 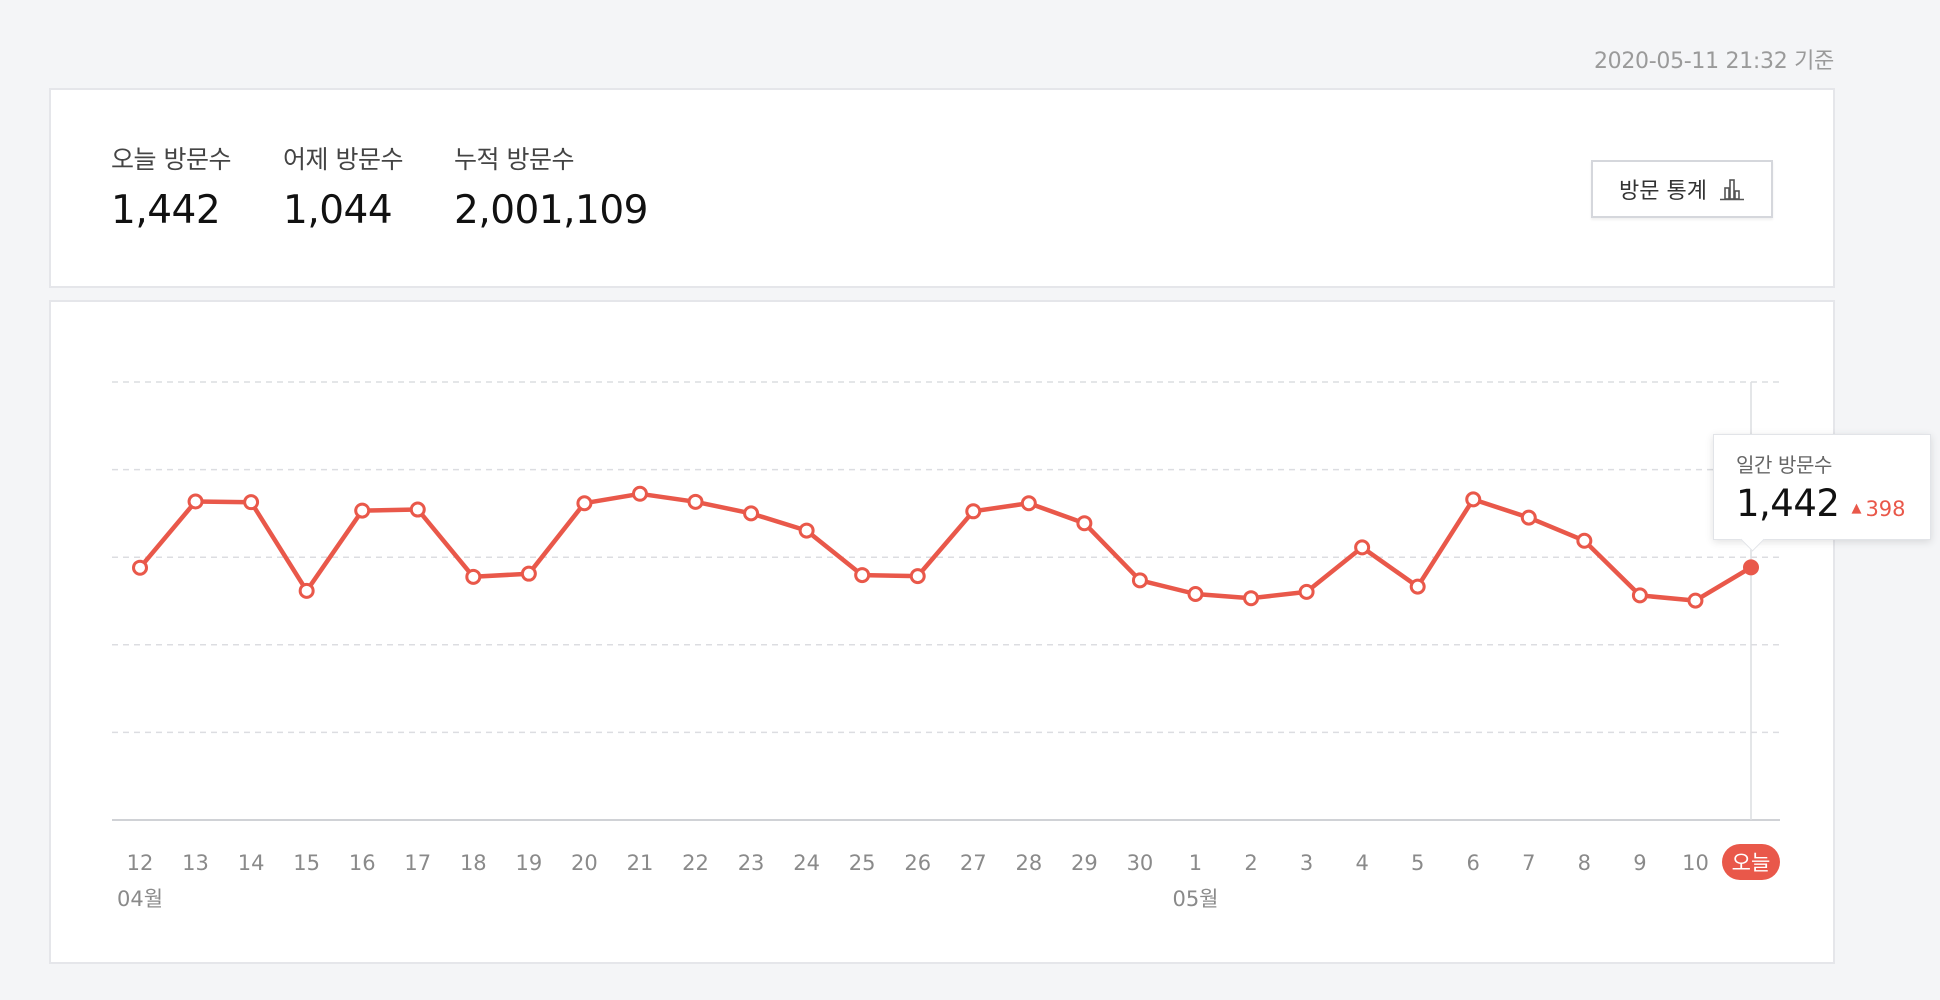 I want to click on x-tick-label: 7, so click(x=1528, y=863).